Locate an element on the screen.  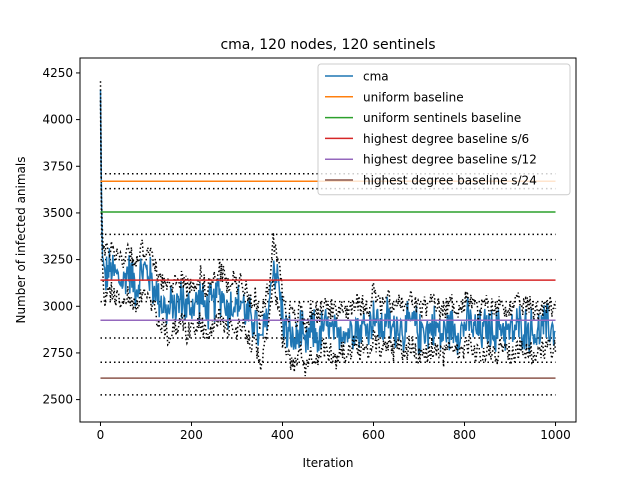
y-tick-label: 4250 is located at coordinates (57, 73).